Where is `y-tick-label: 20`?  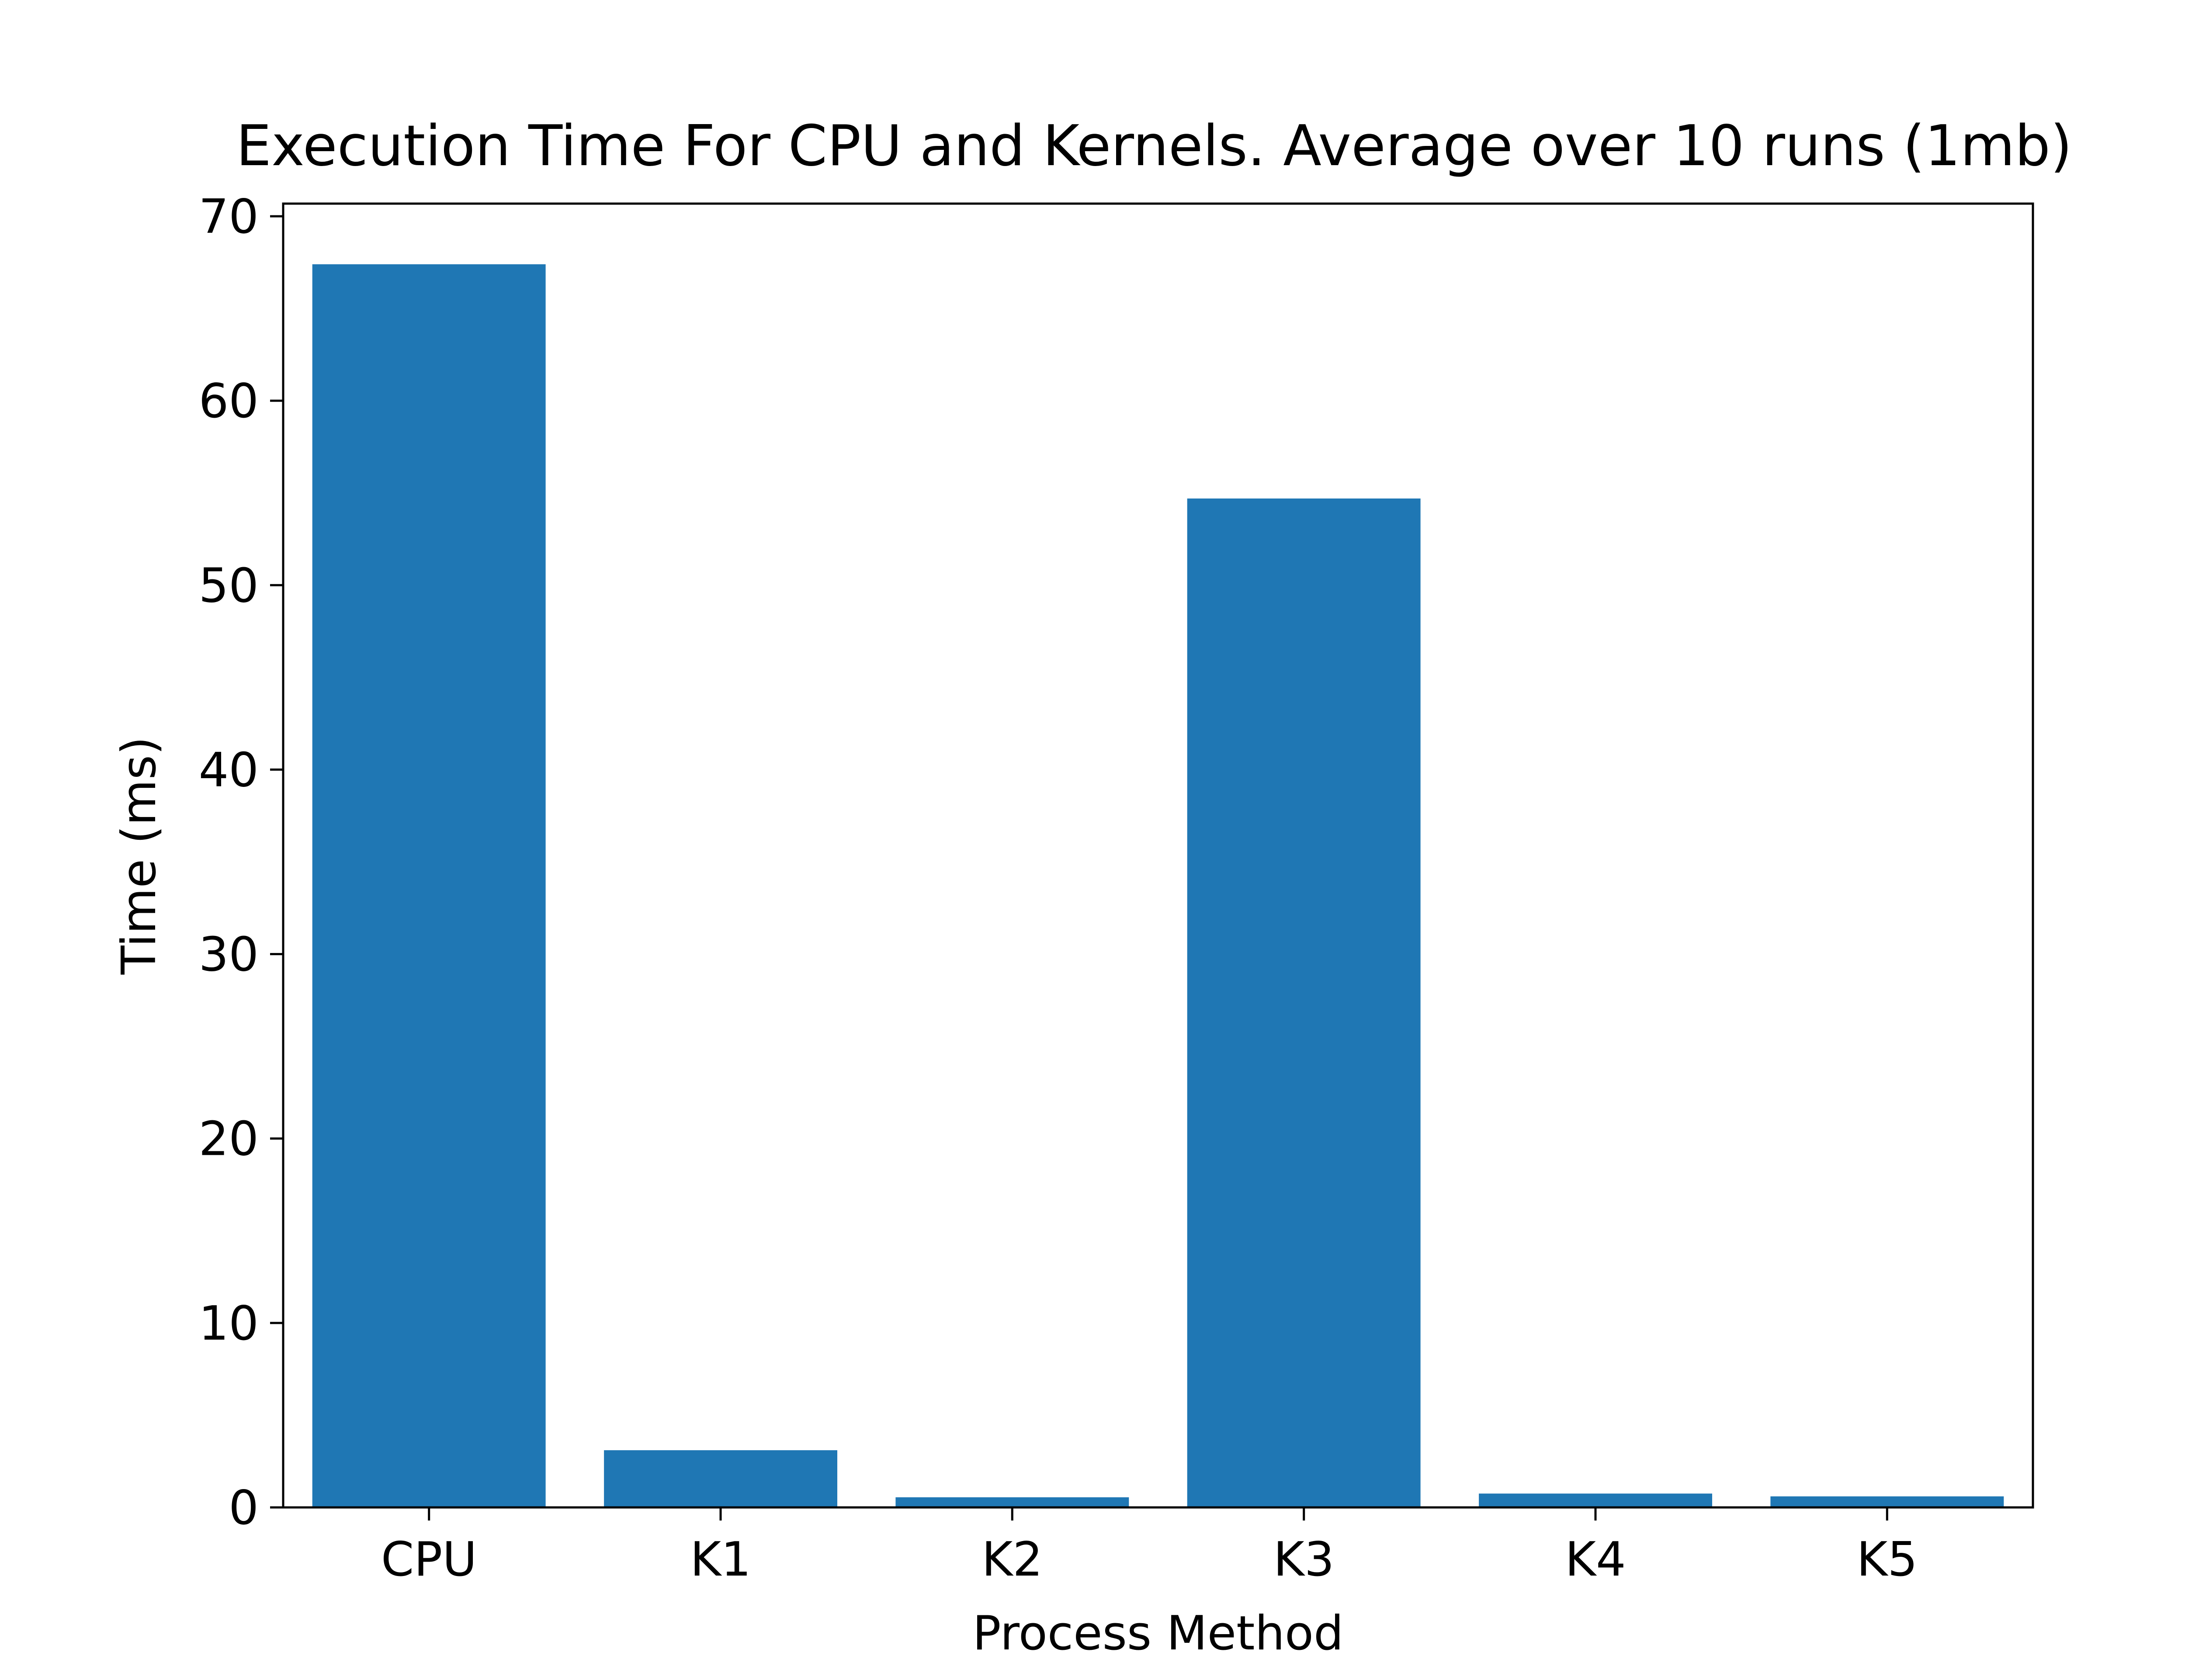
y-tick-label: 20 is located at coordinates (229, 1139).